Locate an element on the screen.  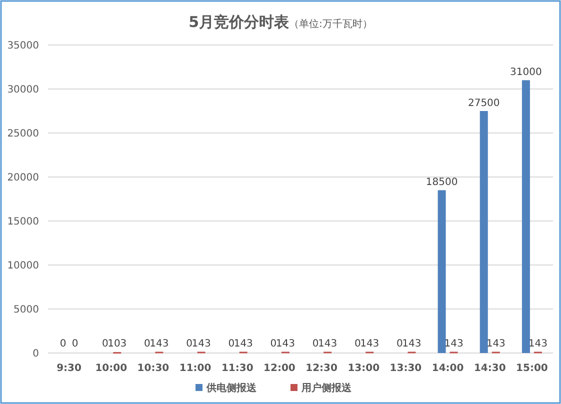
x-tick-label: 13:00 is located at coordinates (364, 368).